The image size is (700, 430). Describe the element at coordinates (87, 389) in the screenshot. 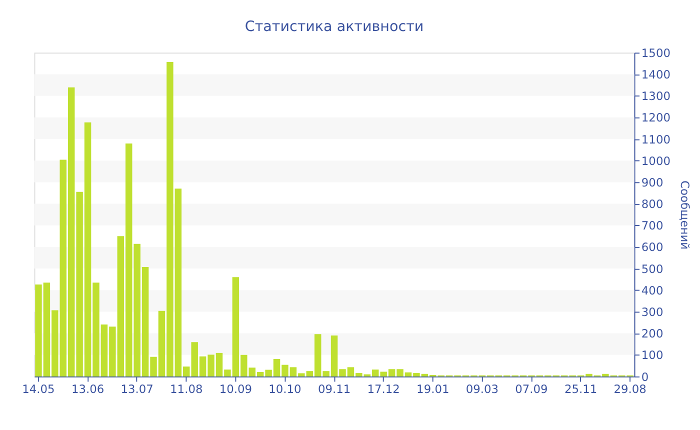

I see `x-tick-label: 13.06` at that location.